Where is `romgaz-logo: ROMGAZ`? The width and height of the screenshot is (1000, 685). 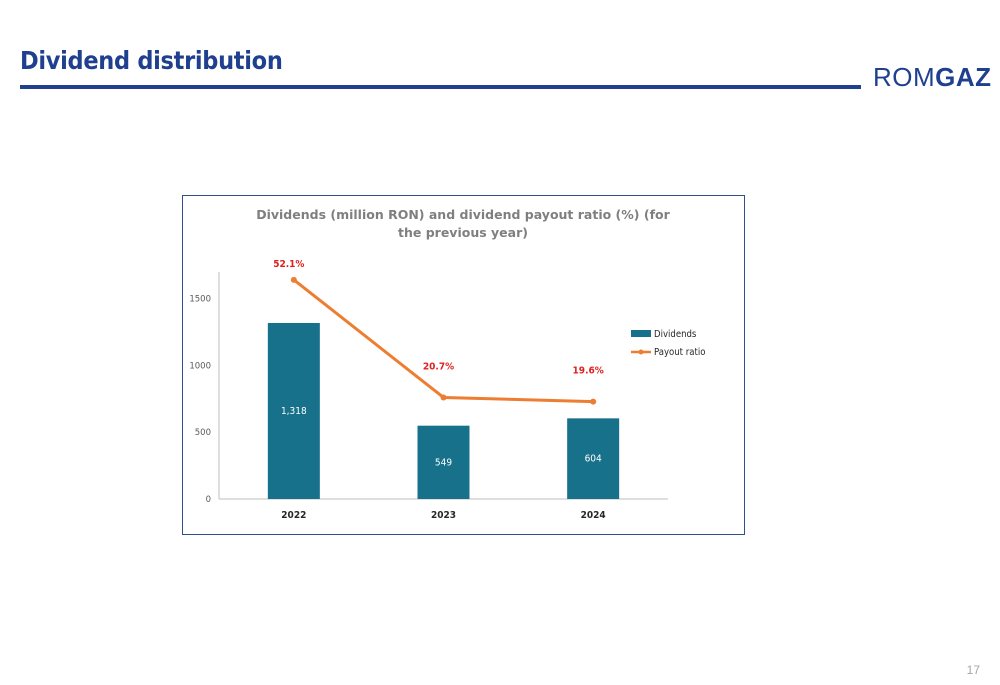 romgaz-logo: ROMGAZ is located at coordinates (932, 77).